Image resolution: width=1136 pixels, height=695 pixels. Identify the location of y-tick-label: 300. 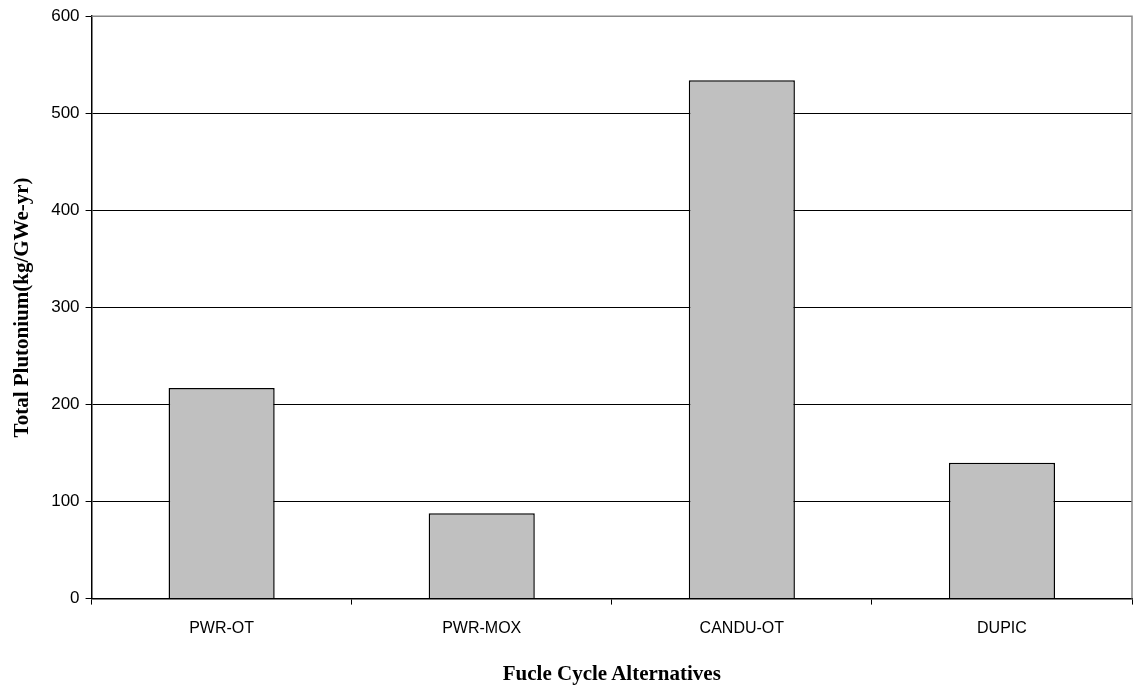
(65, 307).